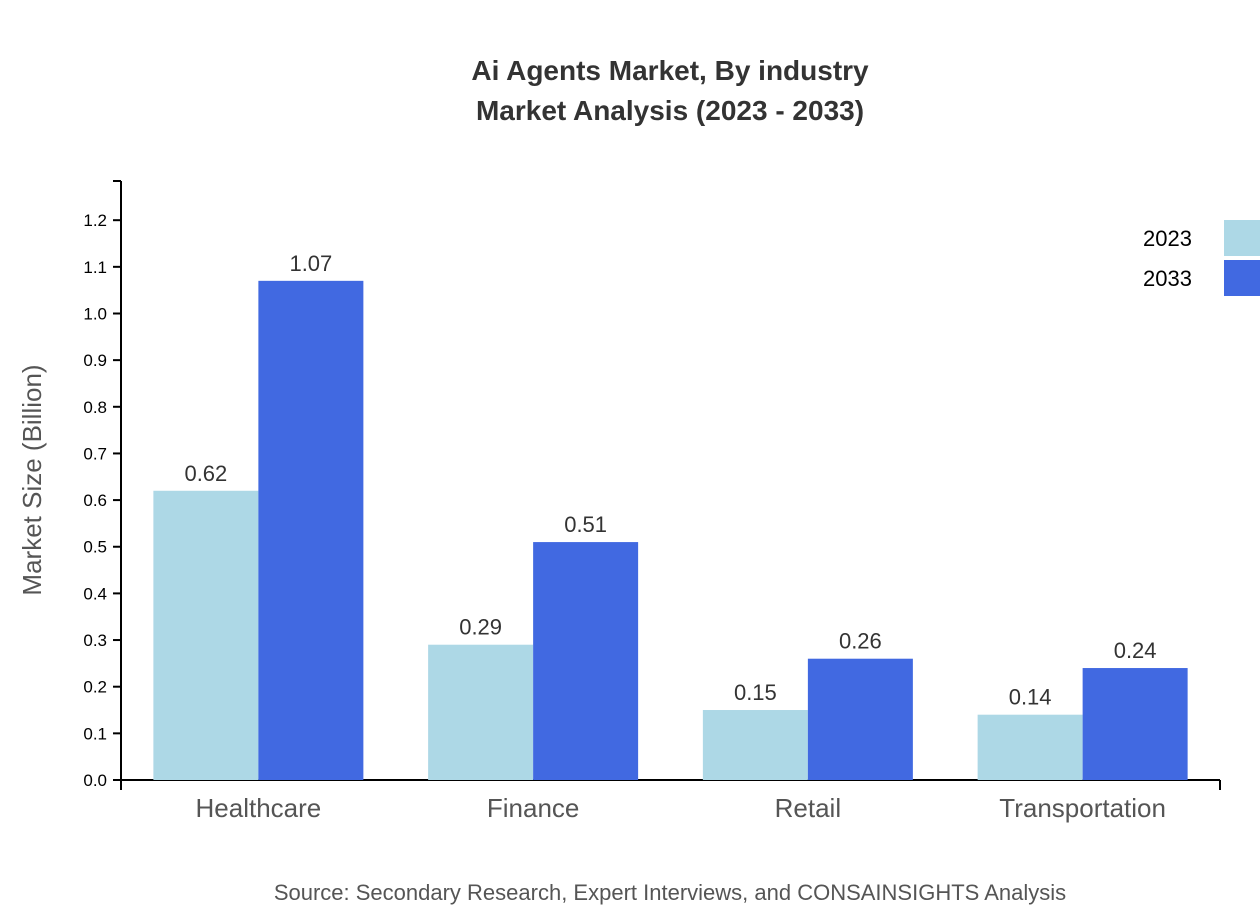  Describe the element at coordinates (1135, 724) in the screenshot. I see `bar-2033-transportation` at that location.